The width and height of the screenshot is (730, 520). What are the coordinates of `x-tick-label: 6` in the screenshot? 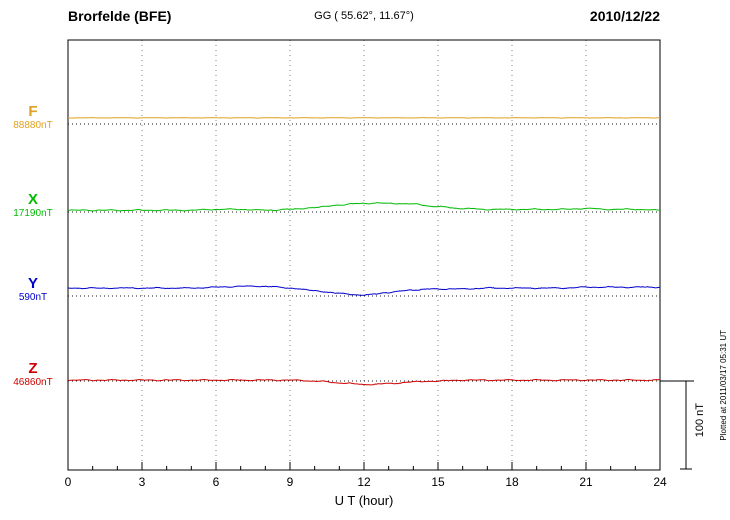 It's located at (216, 482).